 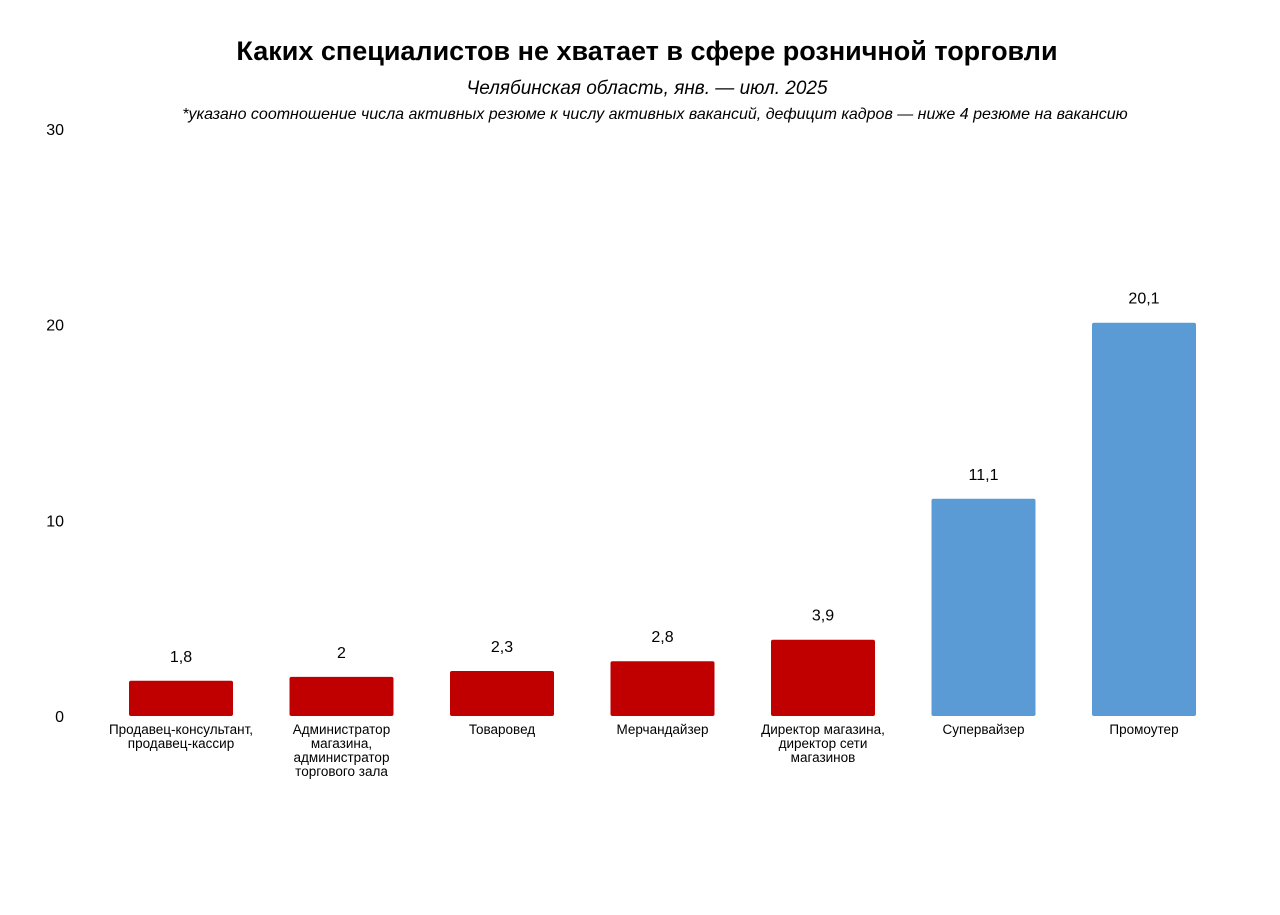 What do you see at coordinates (1143, 299) in the screenshot?
I see `data-label: 20,1` at bounding box center [1143, 299].